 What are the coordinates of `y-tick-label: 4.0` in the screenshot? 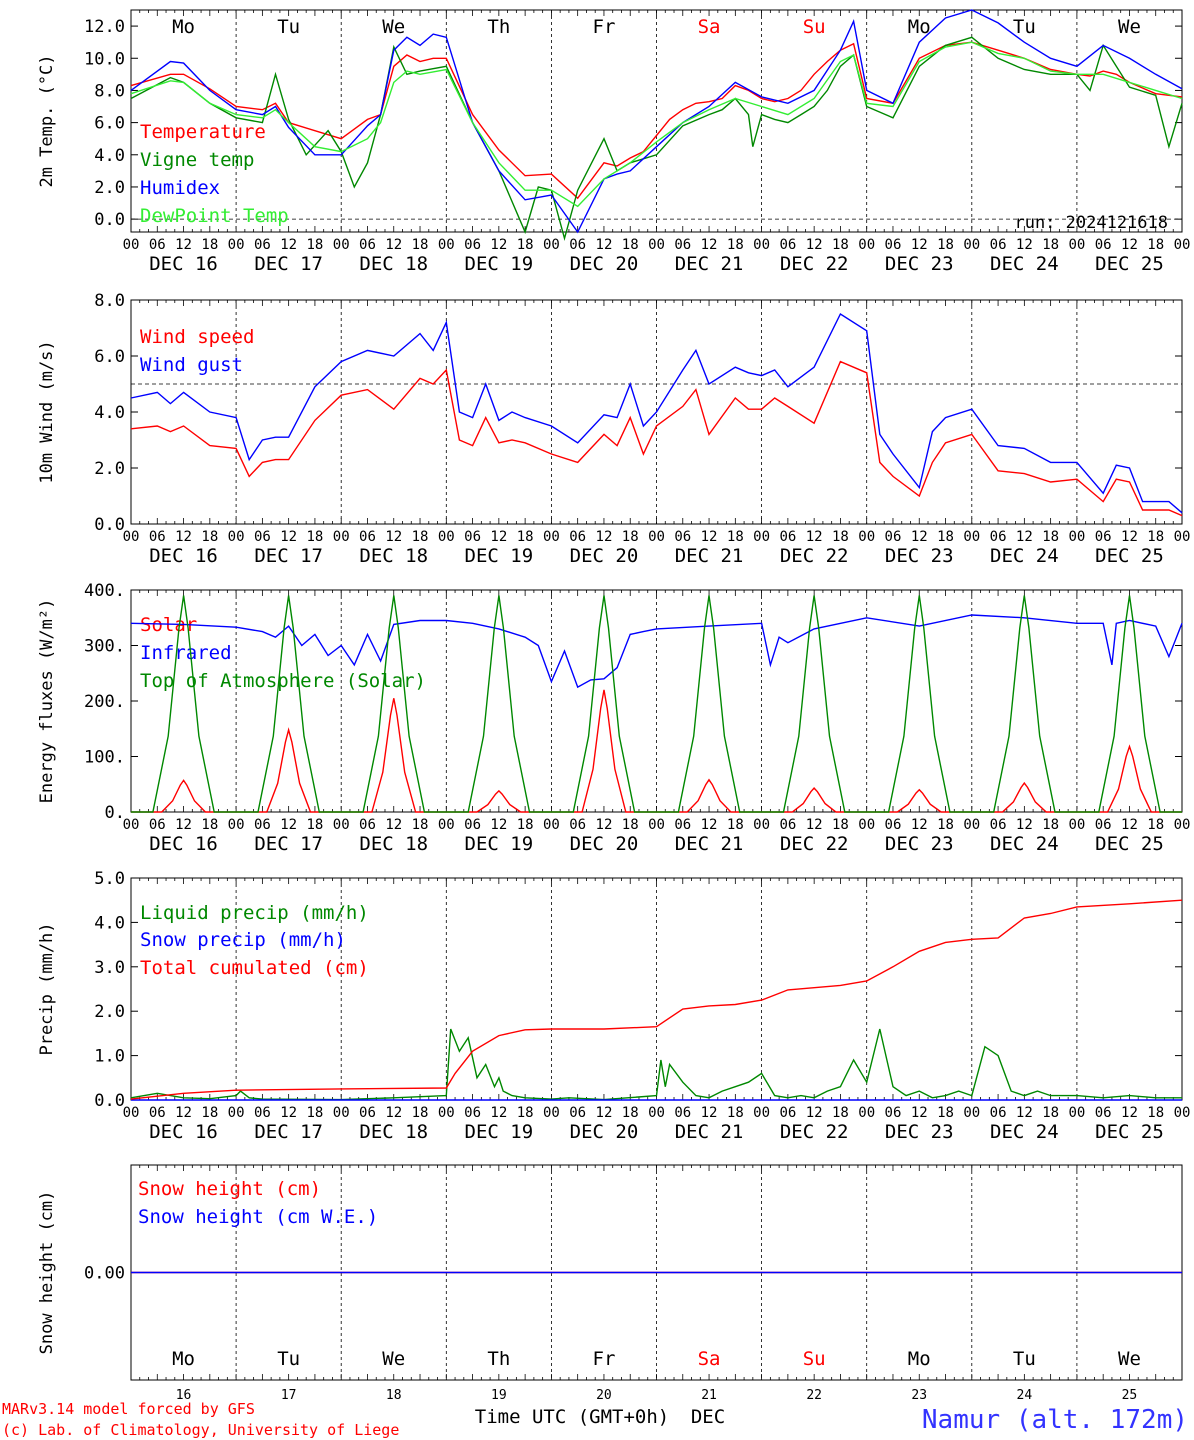 It's located at (109, 923).